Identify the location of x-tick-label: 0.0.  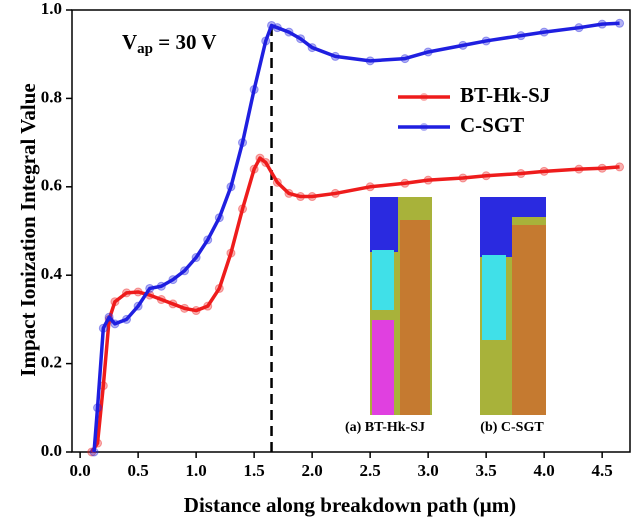
(79, 470).